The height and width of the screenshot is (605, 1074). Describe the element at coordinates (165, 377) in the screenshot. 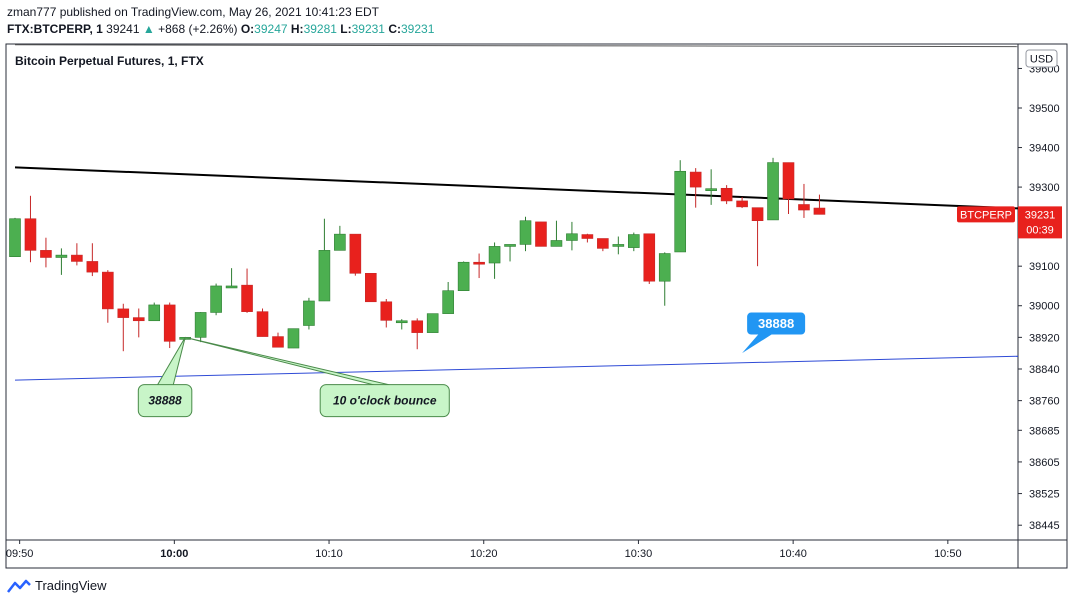

I see `callout-note: 38888` at that location.